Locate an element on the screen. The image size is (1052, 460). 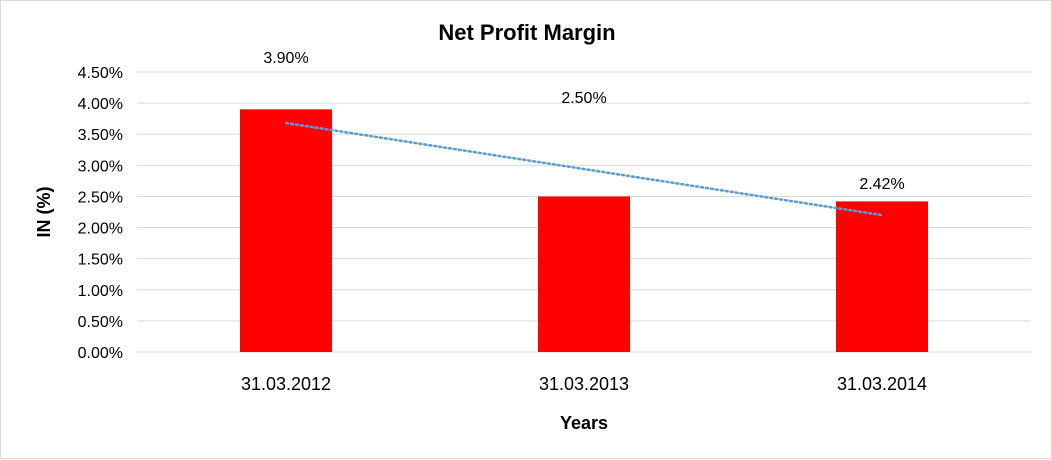
data-label: 2.50% is located at coordinates (583, 98).